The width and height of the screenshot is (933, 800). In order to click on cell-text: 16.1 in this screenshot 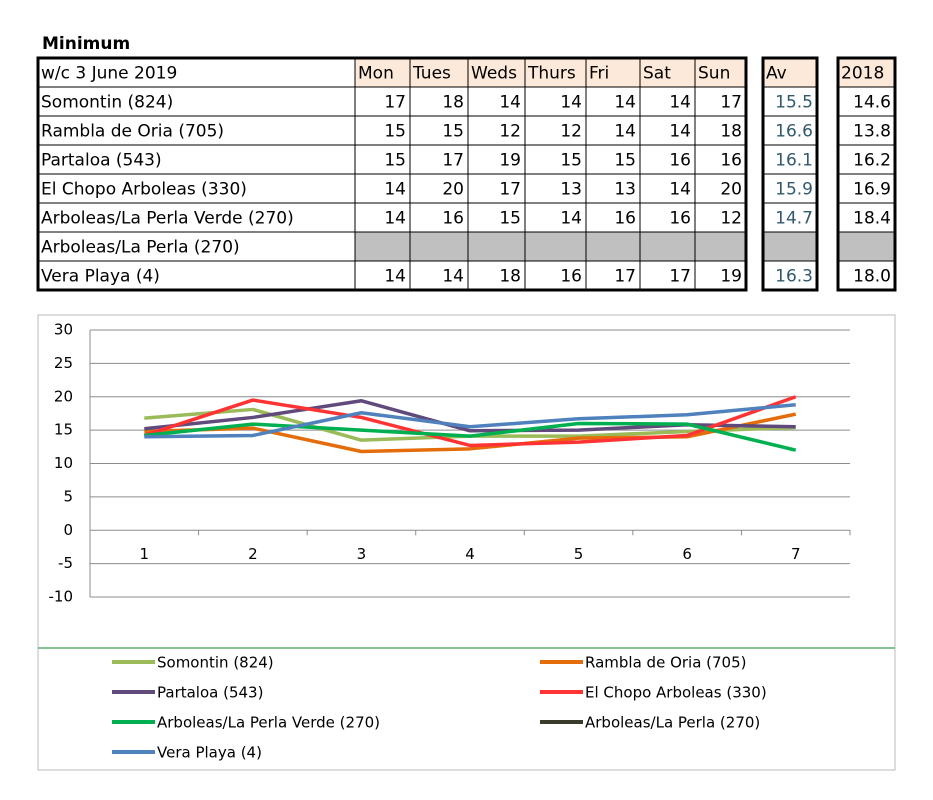, I will do `click(794, 161)`.